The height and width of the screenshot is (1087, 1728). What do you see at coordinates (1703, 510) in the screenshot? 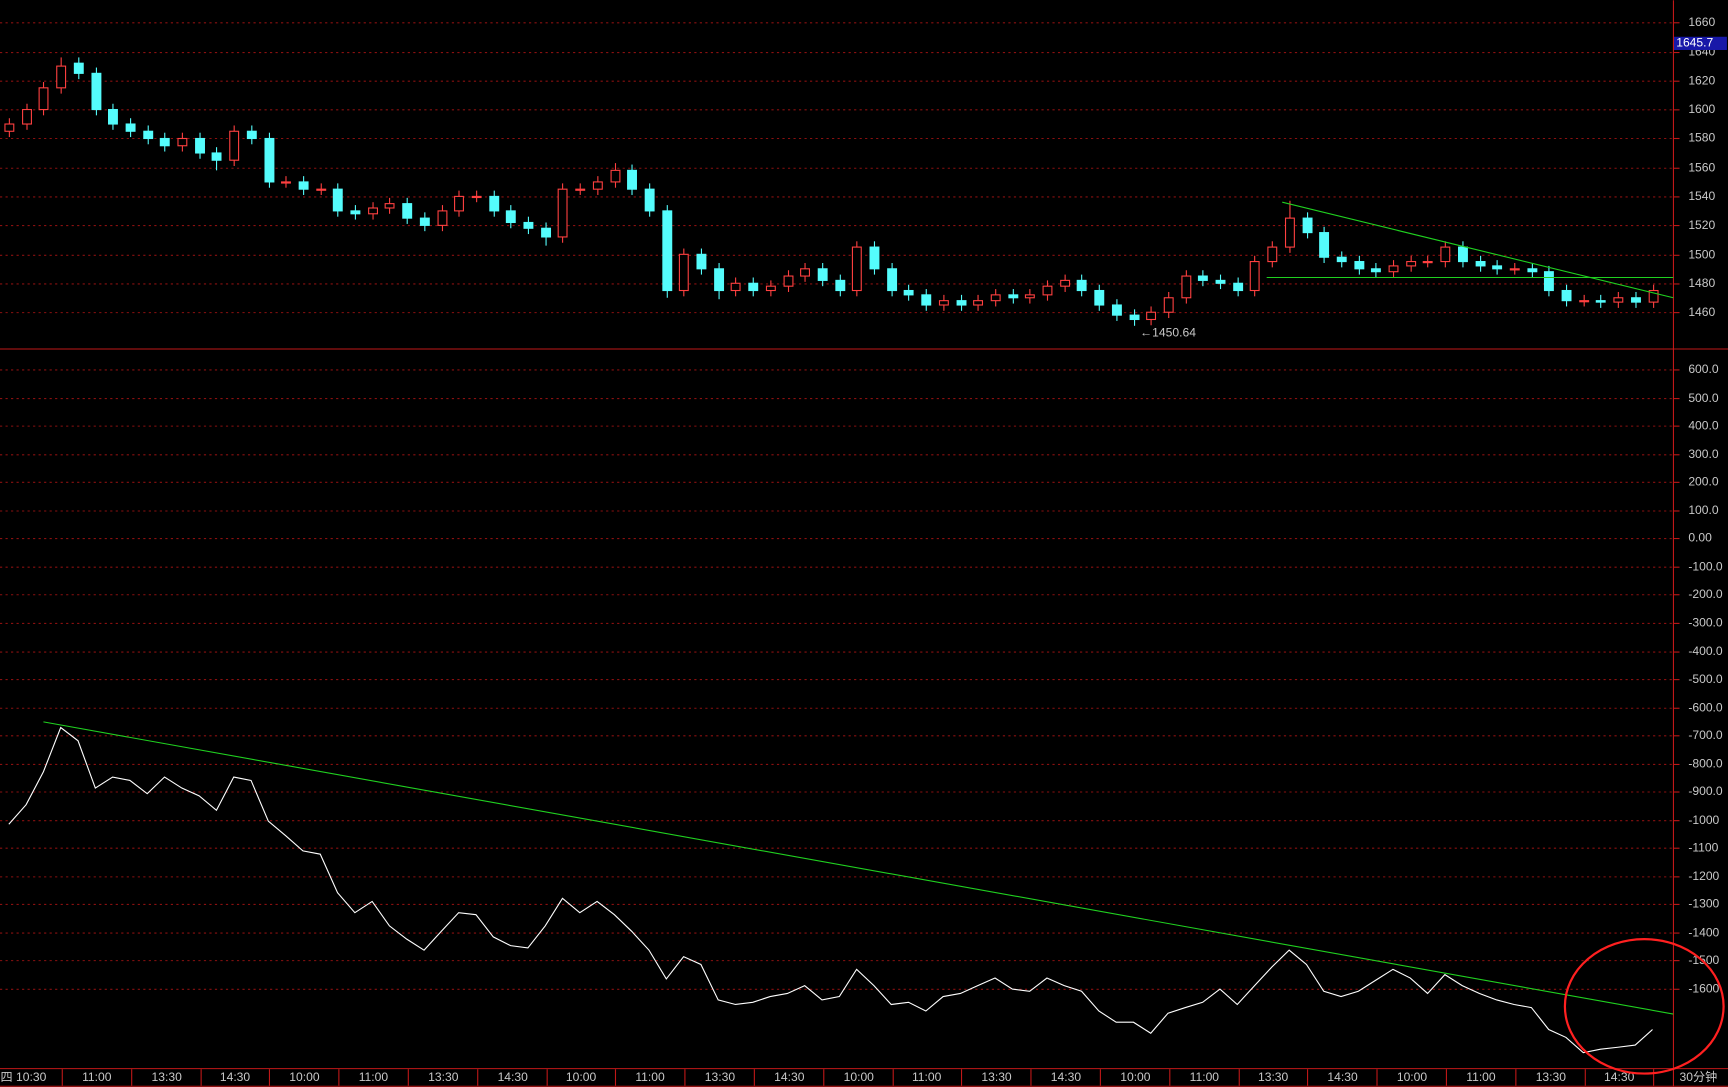
I see `y-tick-label: 100.0` at bounding box center [1703, 510].